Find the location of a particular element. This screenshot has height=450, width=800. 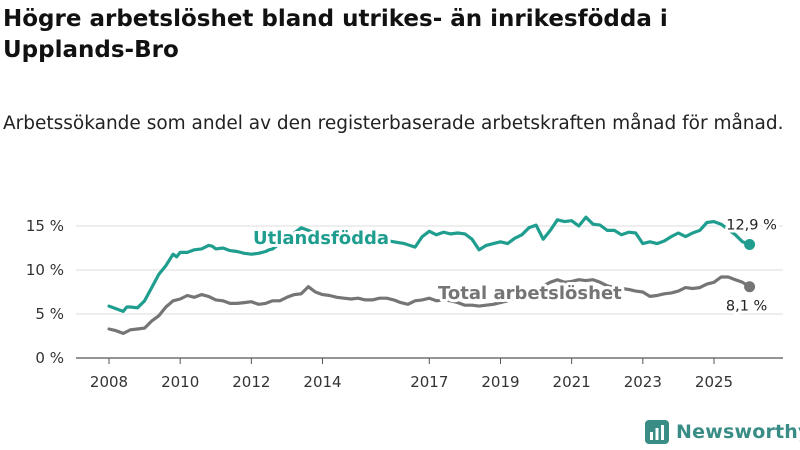

end-value-utlandsfodda: 12,9 % is located at coordinates (751, 225).